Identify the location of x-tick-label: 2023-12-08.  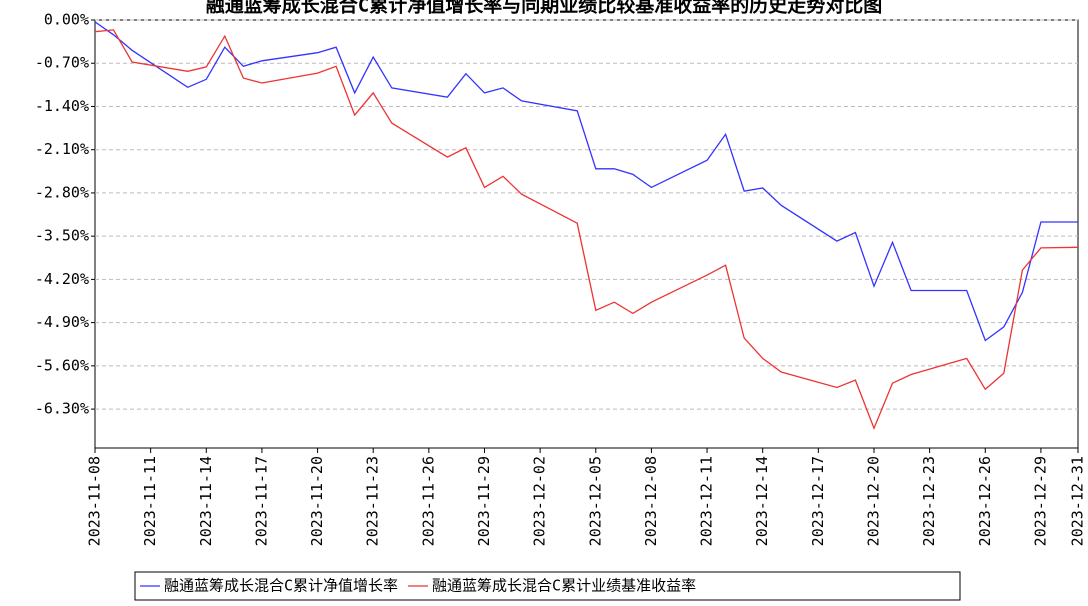
(651, 501).